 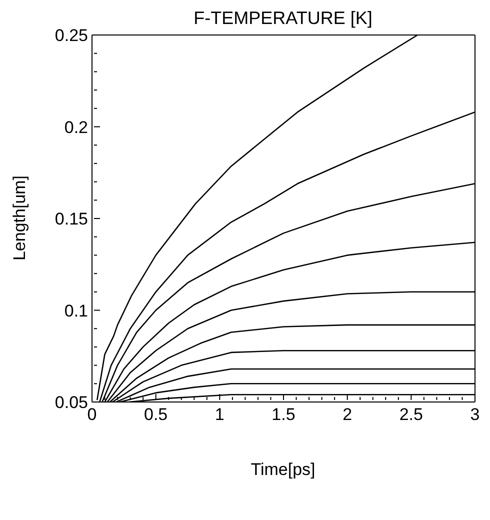 What do you see at coordinates (475, 414) in the screenshot?
I see `x-tick-label: 3` at bounding box center [475, 414].